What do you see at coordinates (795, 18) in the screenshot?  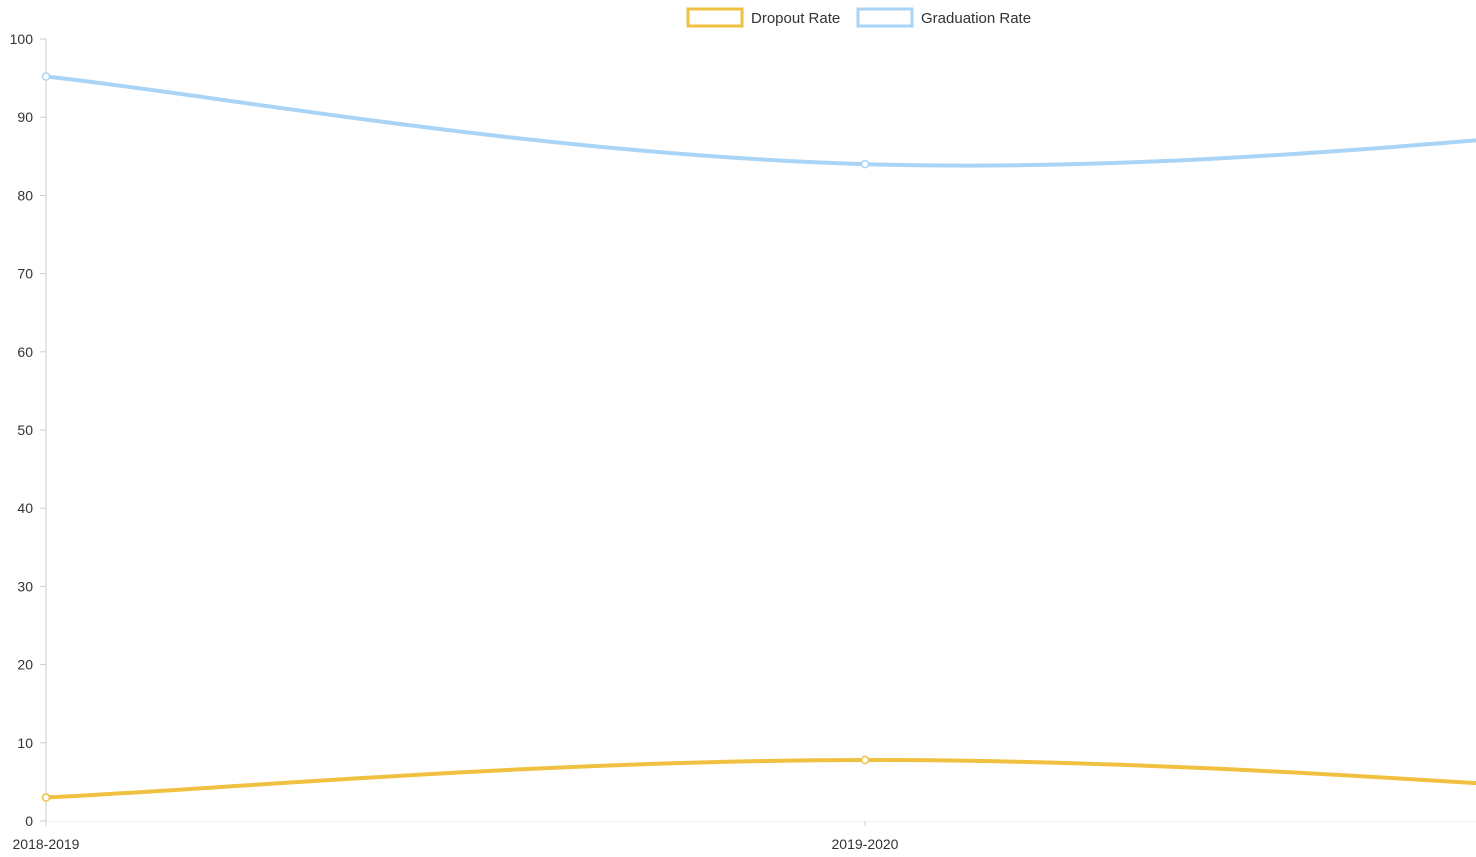 I see `legend-label: Dropout Rate` at bounding box center [795, 18].